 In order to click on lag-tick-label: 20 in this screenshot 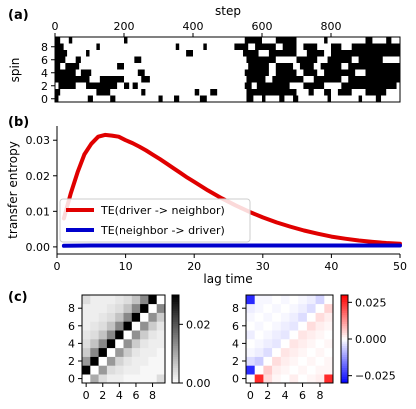, I will do `click(194, 266)`.